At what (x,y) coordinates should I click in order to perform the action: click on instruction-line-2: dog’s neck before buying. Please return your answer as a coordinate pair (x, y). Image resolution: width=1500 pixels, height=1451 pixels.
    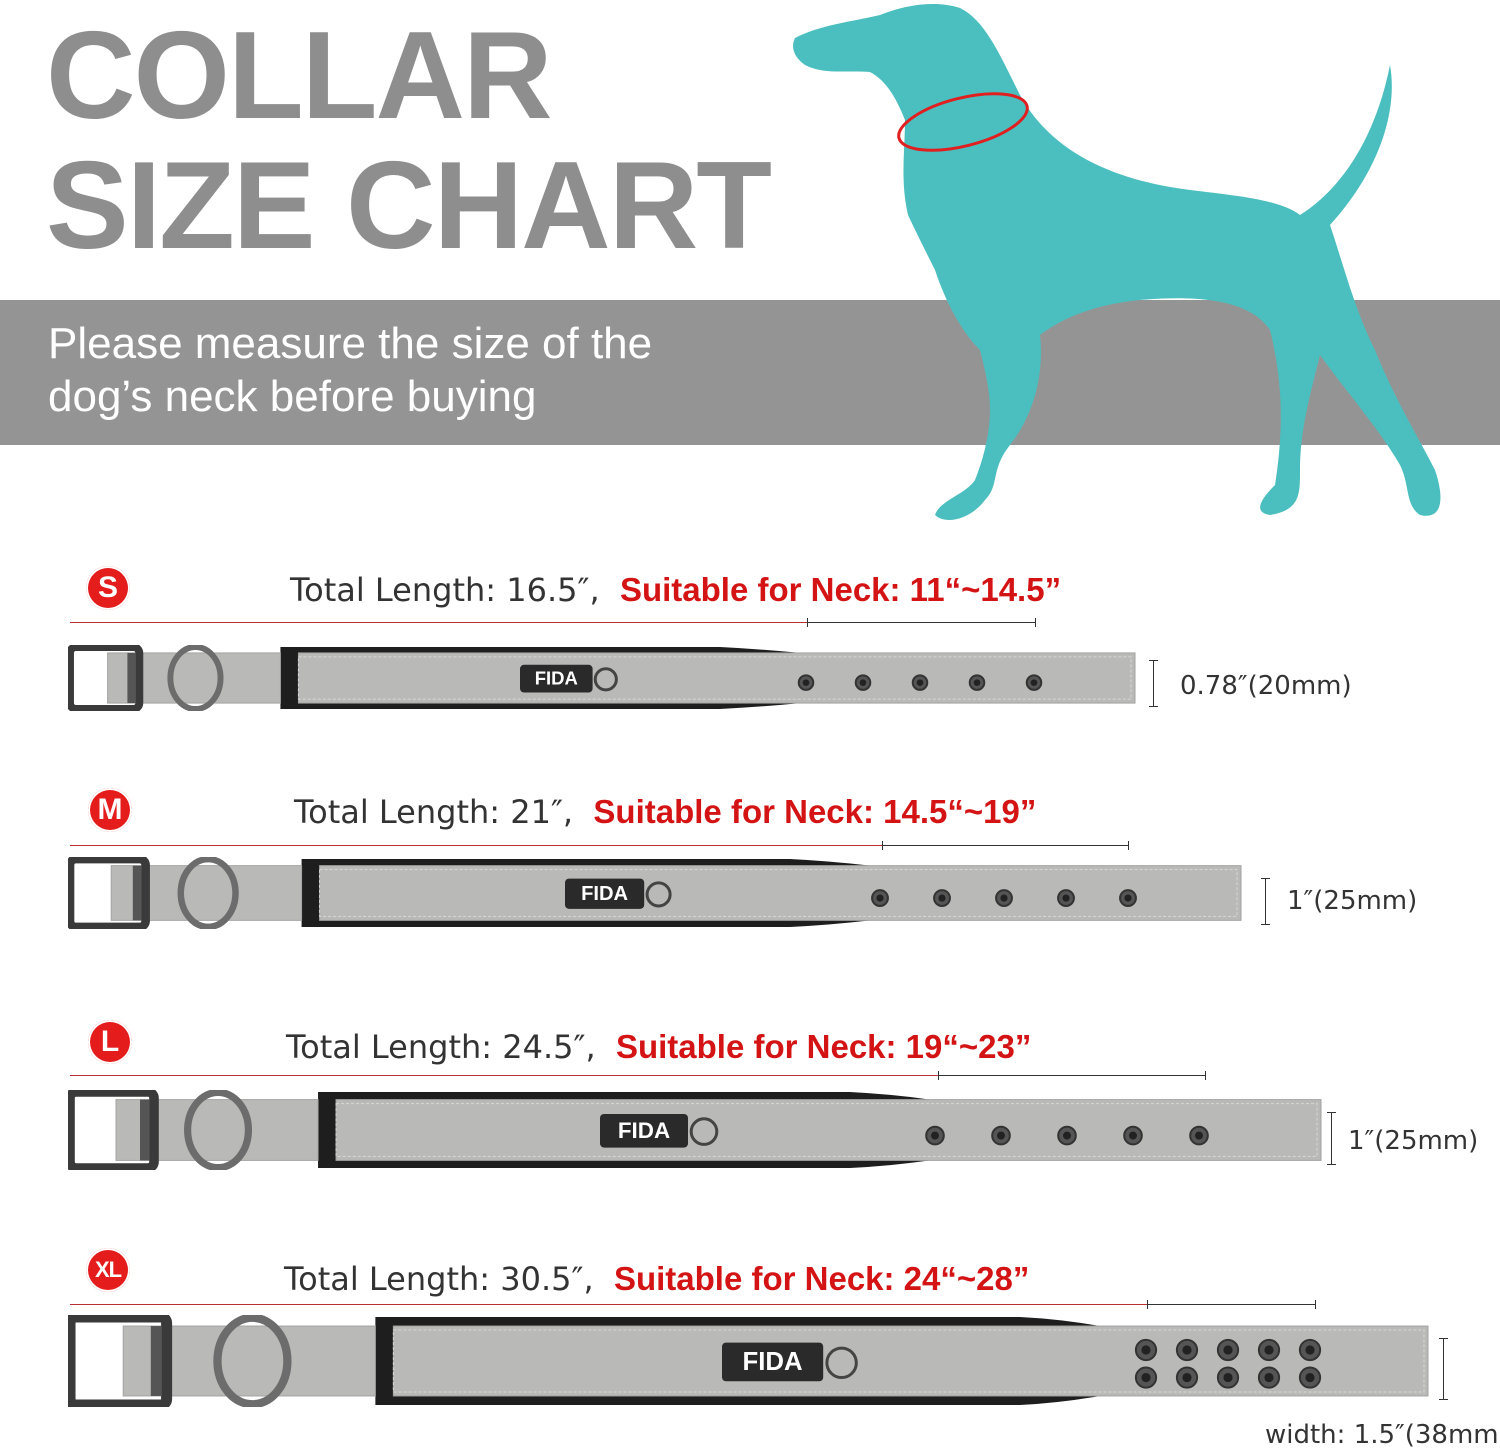
    Looking at the image, I should click on (292, 396).